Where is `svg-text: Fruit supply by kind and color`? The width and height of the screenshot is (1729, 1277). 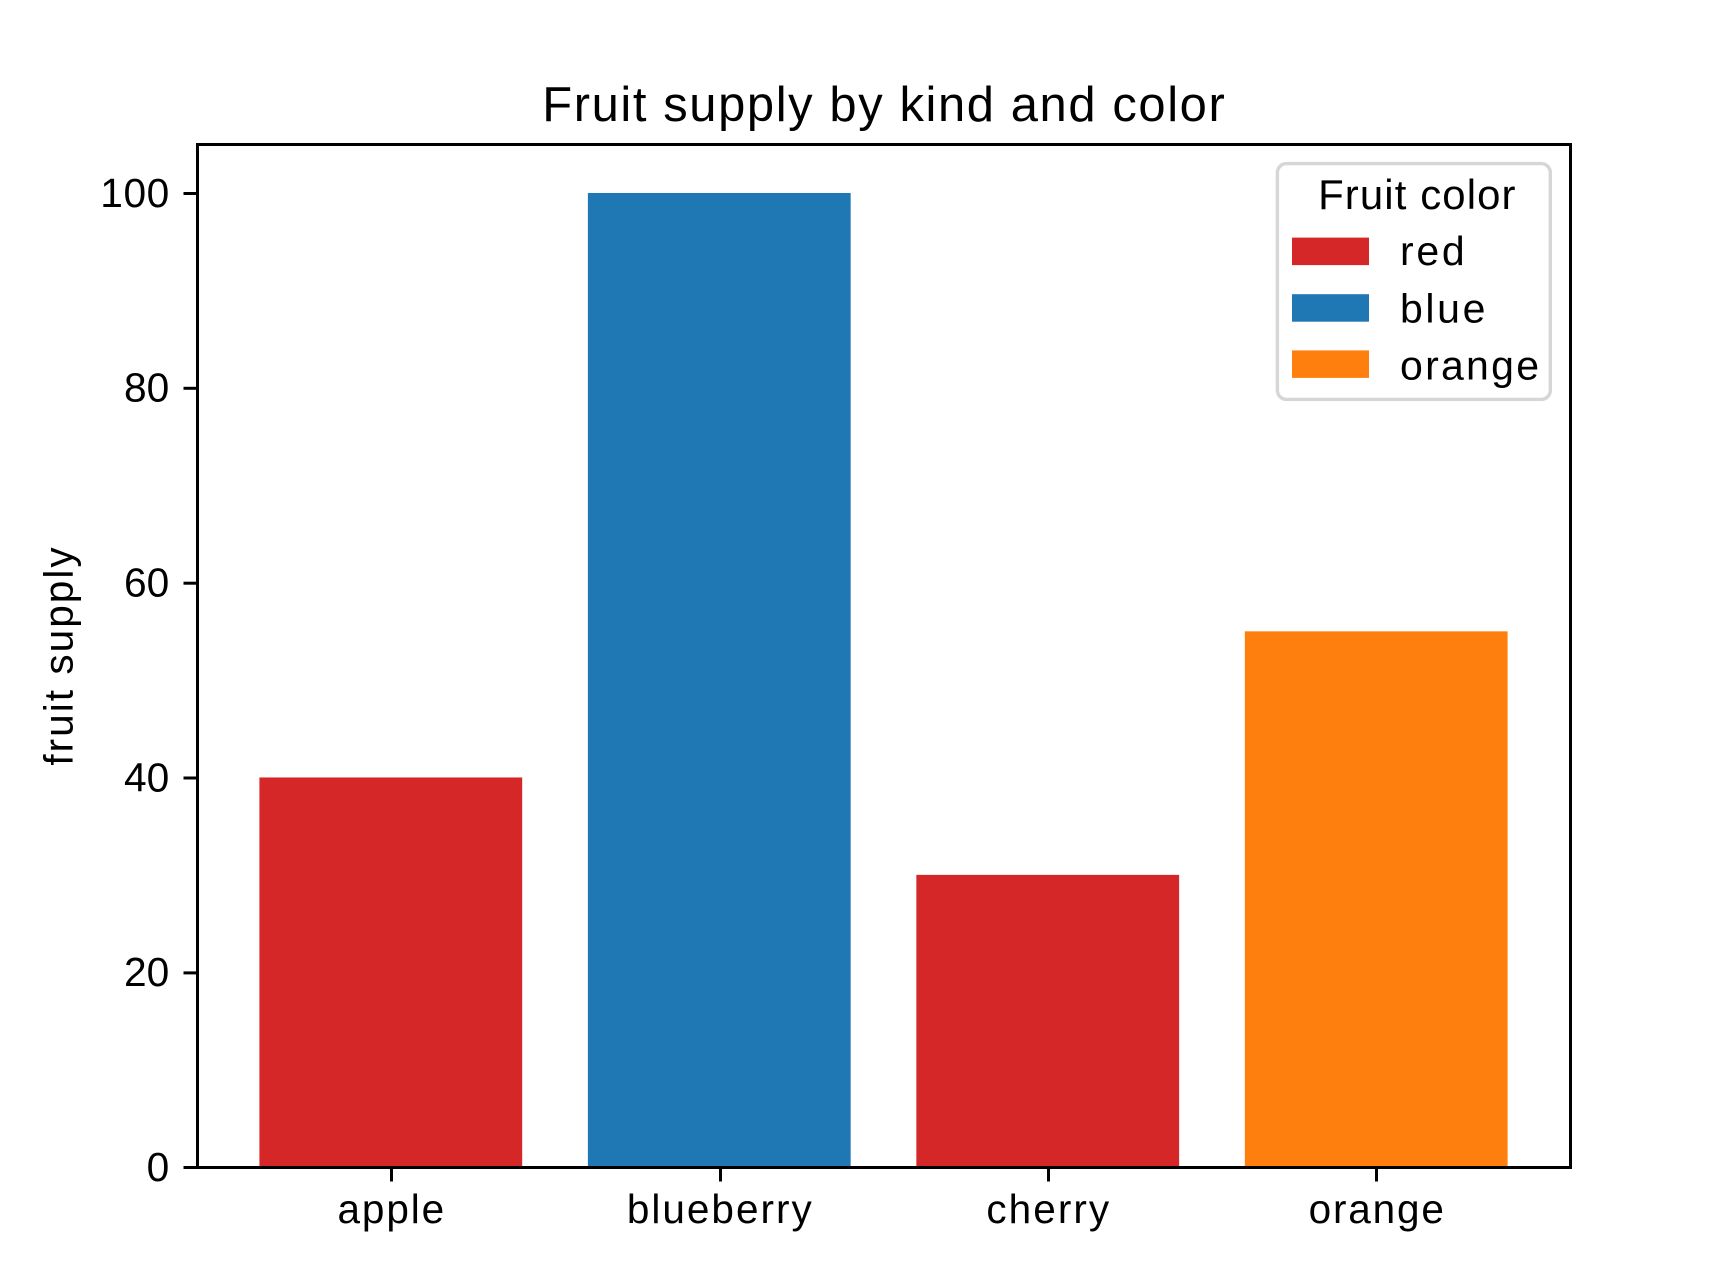 svg-text: Fruit supply by kind and color is located at coordinates (883, 105).